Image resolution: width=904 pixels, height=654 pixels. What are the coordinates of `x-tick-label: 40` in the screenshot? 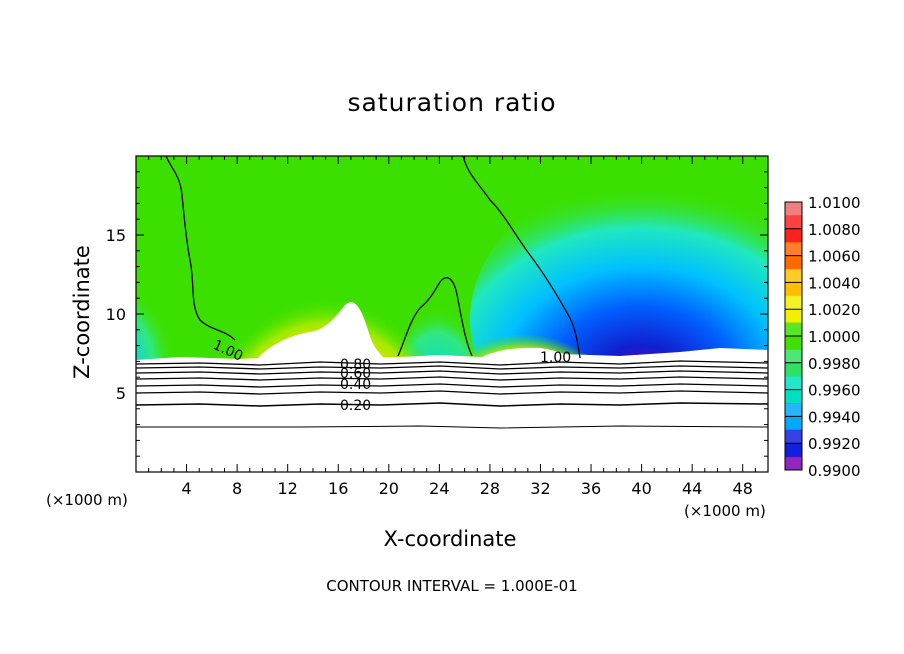 It's located at (641, 488).